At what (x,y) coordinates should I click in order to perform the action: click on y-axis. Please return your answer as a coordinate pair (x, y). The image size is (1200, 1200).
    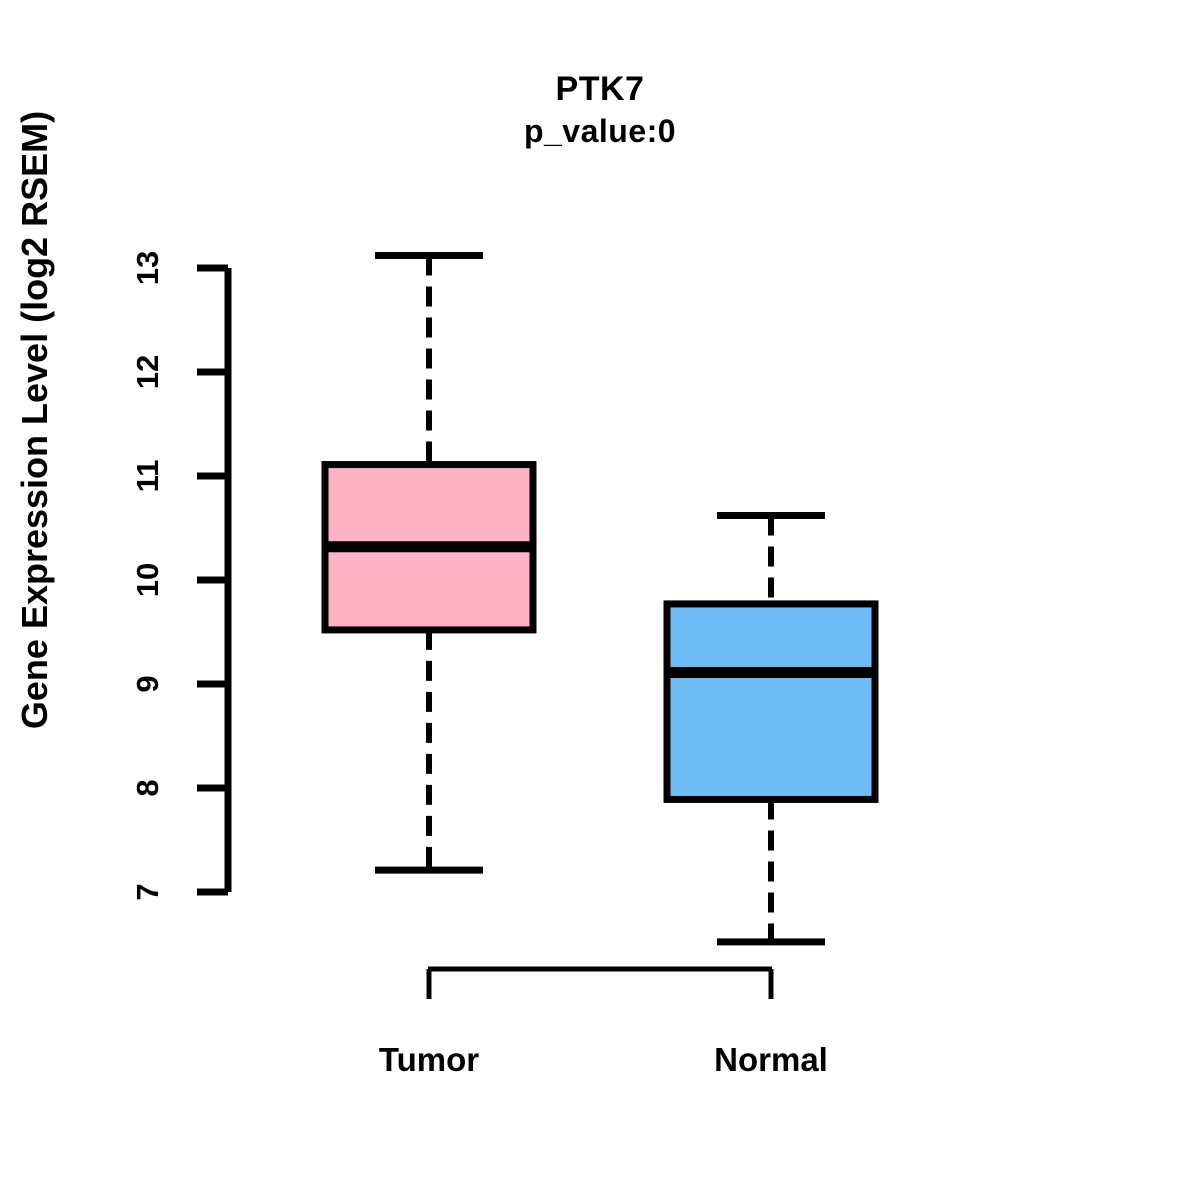
    Looking at the image, I should click on (214, 580).